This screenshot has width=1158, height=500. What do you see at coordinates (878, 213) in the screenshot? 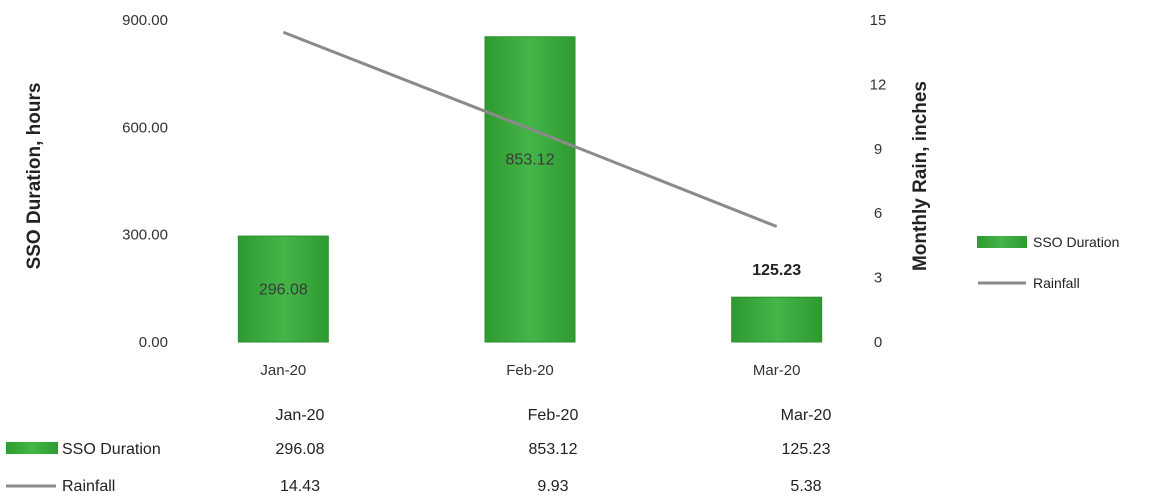
I see `y2-tick-label: 6` at bounding box center [878, 213].